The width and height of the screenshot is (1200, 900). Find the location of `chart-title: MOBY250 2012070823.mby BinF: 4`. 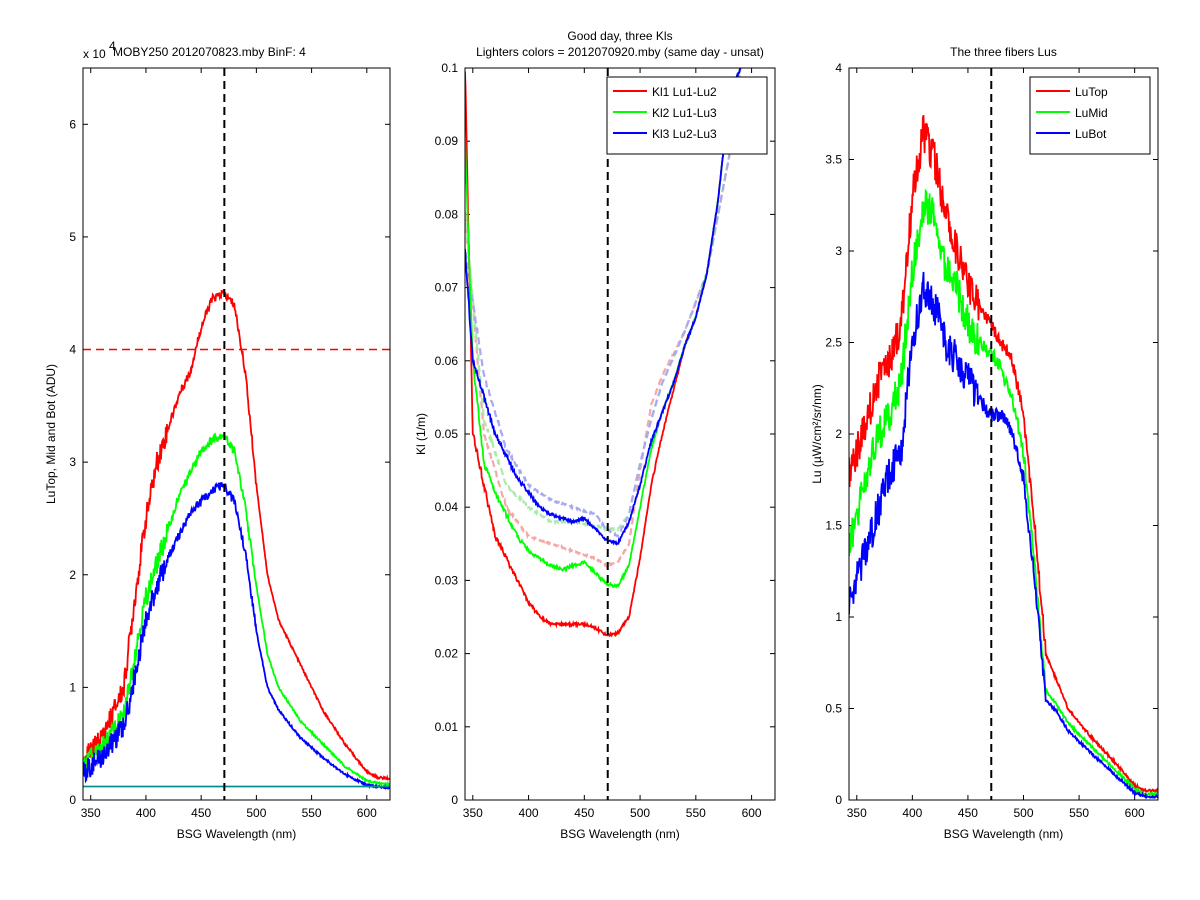

chart-title: MOBY250 2012070823.mby BinF: 4 is located at coordinates (209, 52).